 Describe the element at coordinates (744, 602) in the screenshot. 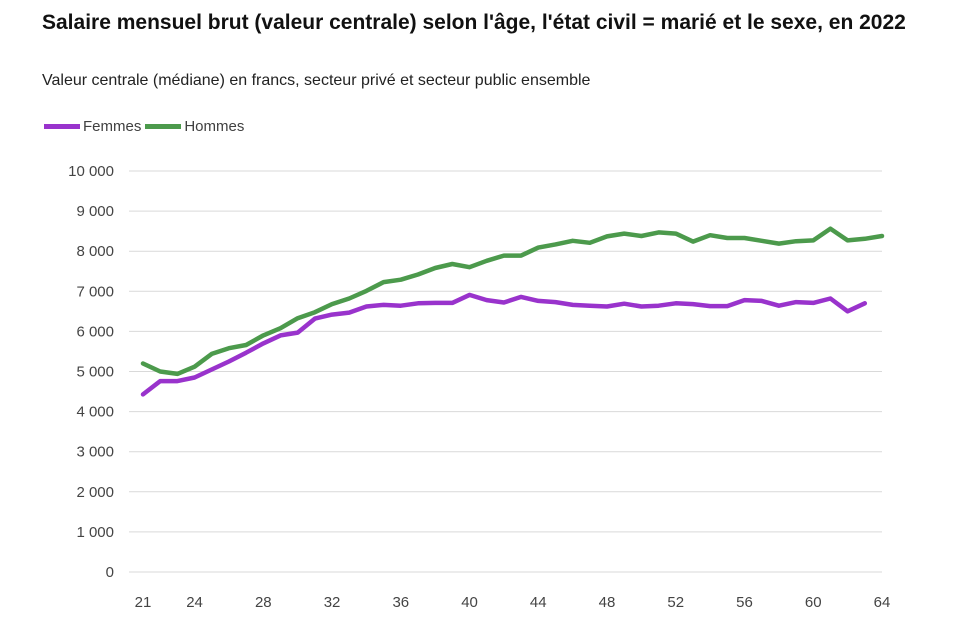

I see `x-tick-label: 56` at that location.